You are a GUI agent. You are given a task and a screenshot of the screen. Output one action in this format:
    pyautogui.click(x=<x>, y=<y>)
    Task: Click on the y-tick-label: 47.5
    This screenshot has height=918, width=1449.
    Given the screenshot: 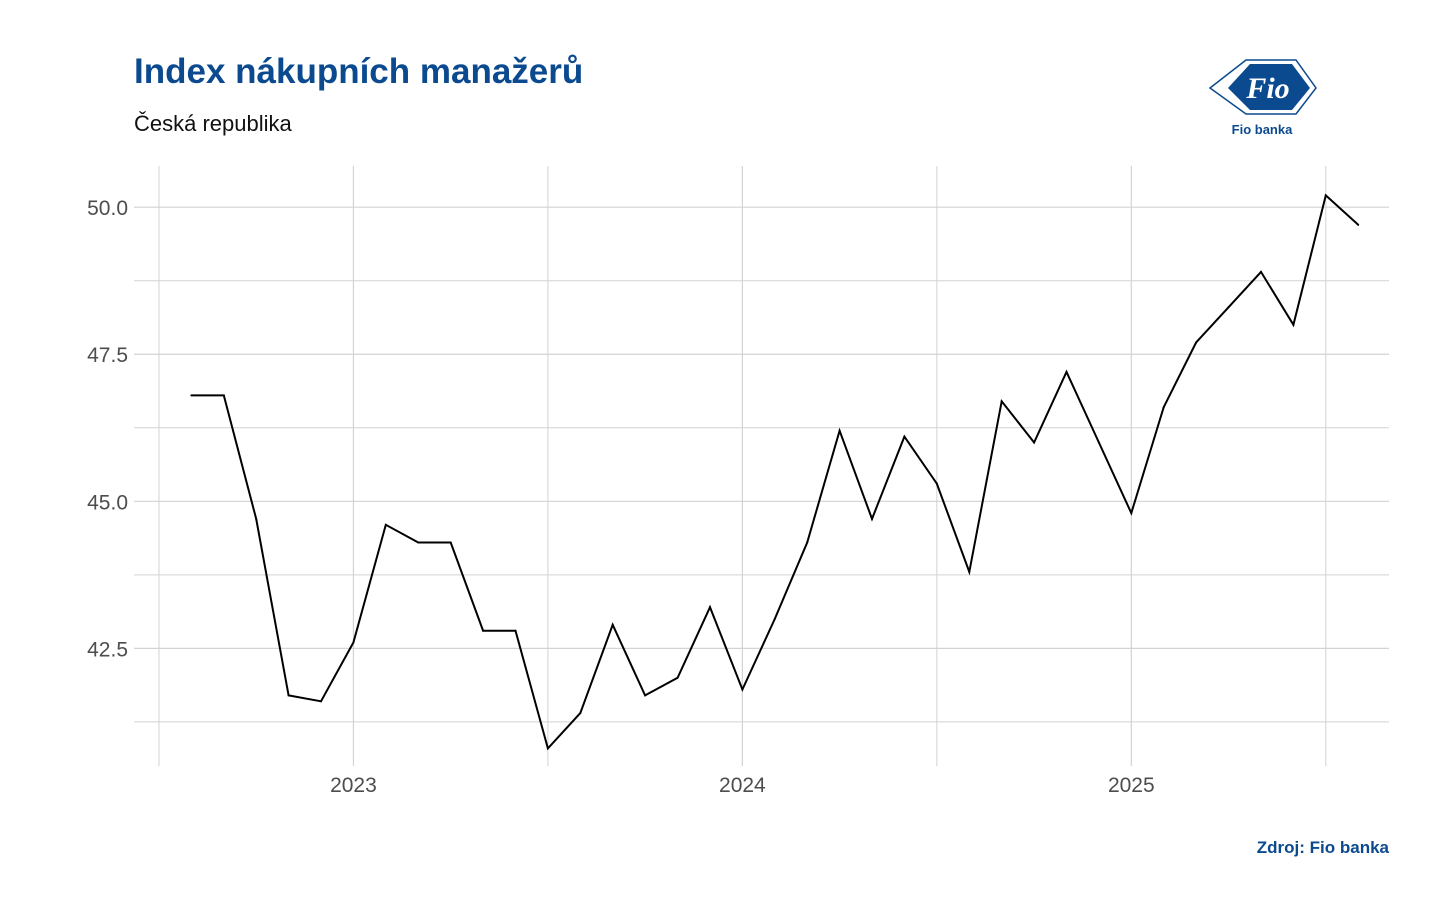 What is the action you would take?
    pyautogui.click(x=107, y=355)
    